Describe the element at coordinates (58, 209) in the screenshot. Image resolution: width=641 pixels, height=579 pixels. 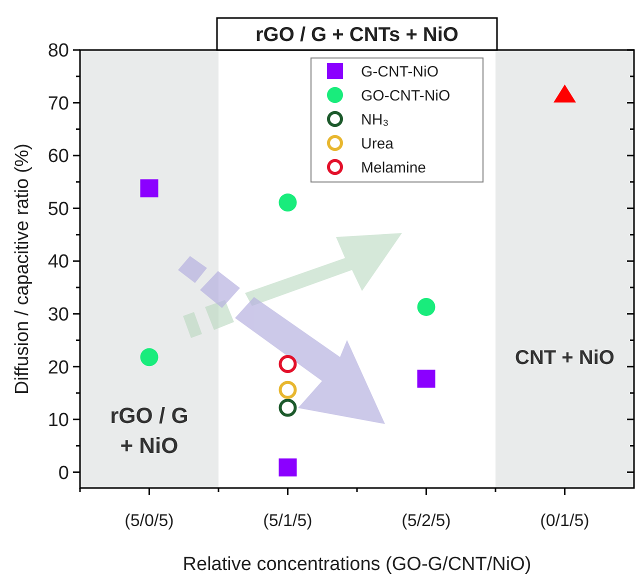
I see `y-tick-label: 50` at that location.